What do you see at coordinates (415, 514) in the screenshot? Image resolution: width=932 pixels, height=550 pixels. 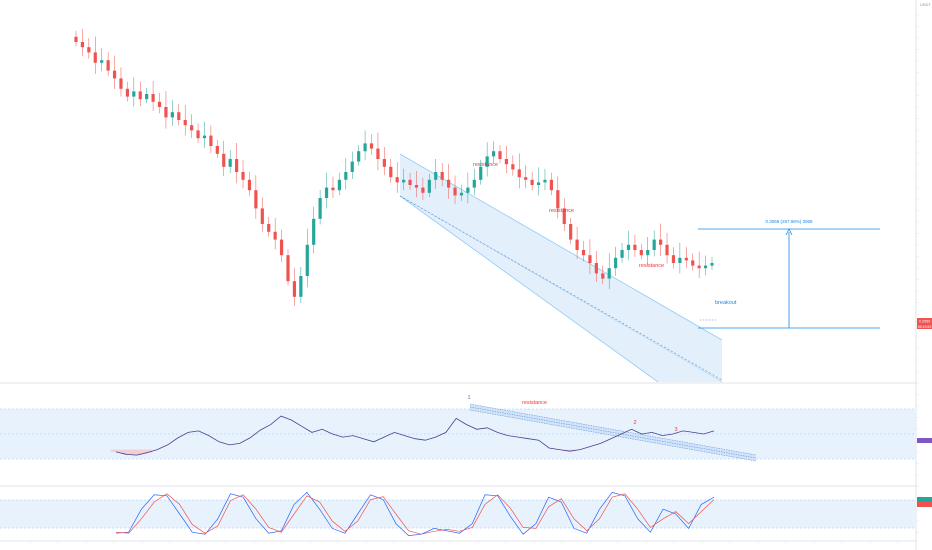 I see `stoch-d-line` at bounding box center [415, 514].